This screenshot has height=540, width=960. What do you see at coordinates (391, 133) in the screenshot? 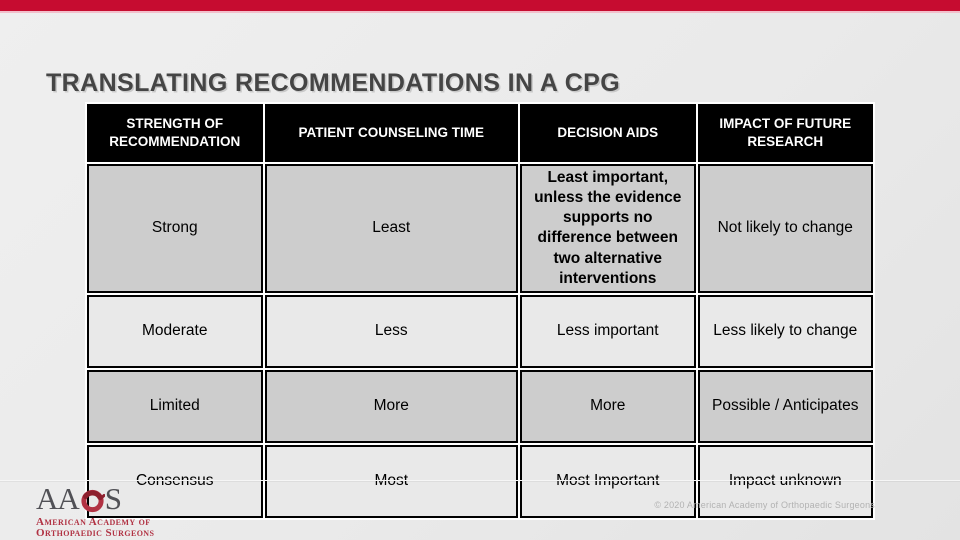
I see `column-header-counseling-time: PATIENT COUNSELING TIME` at bounding box center [391, 133].